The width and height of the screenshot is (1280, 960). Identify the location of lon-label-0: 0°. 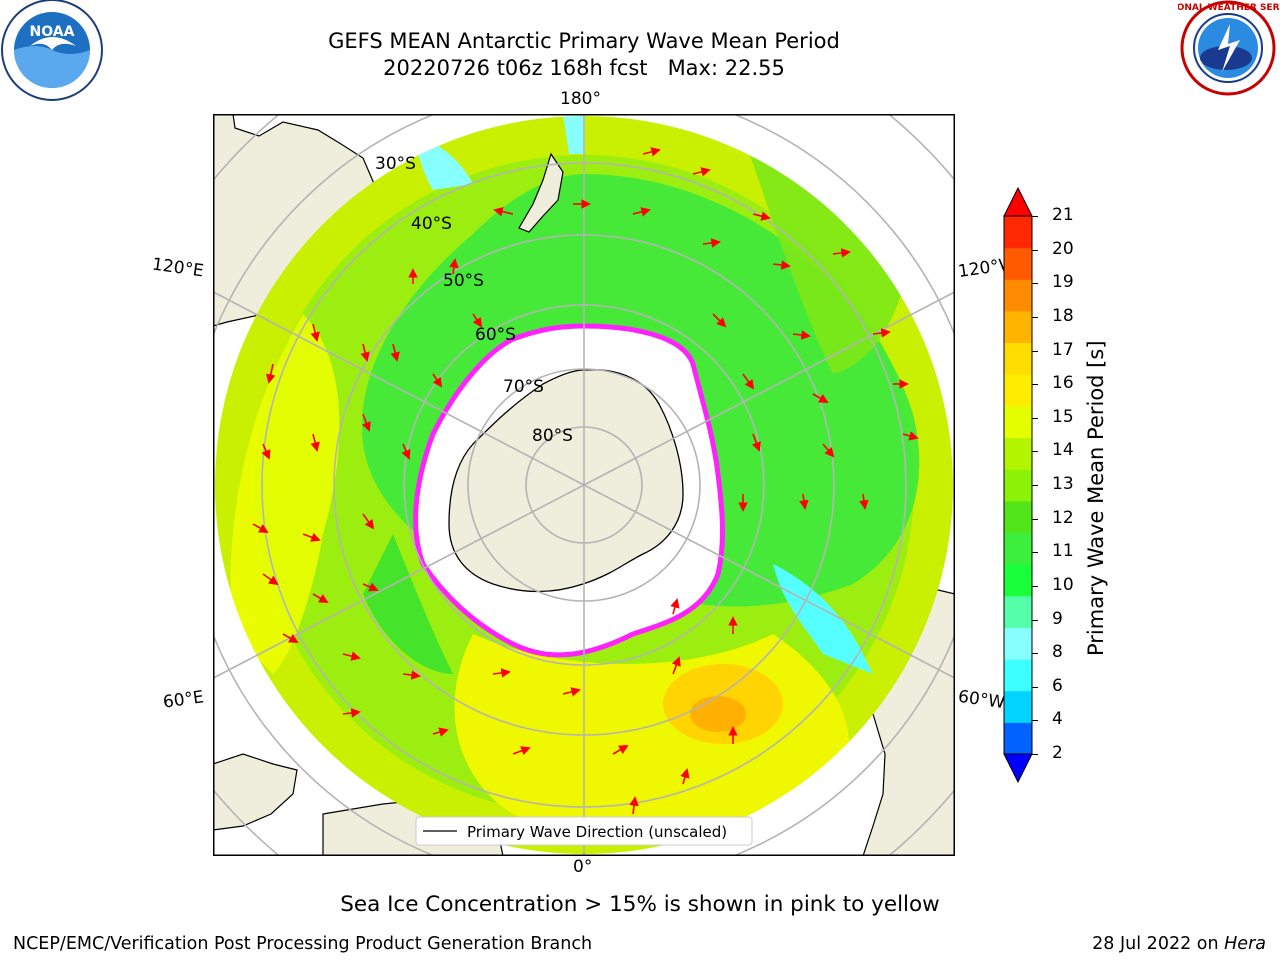
(583, 867).